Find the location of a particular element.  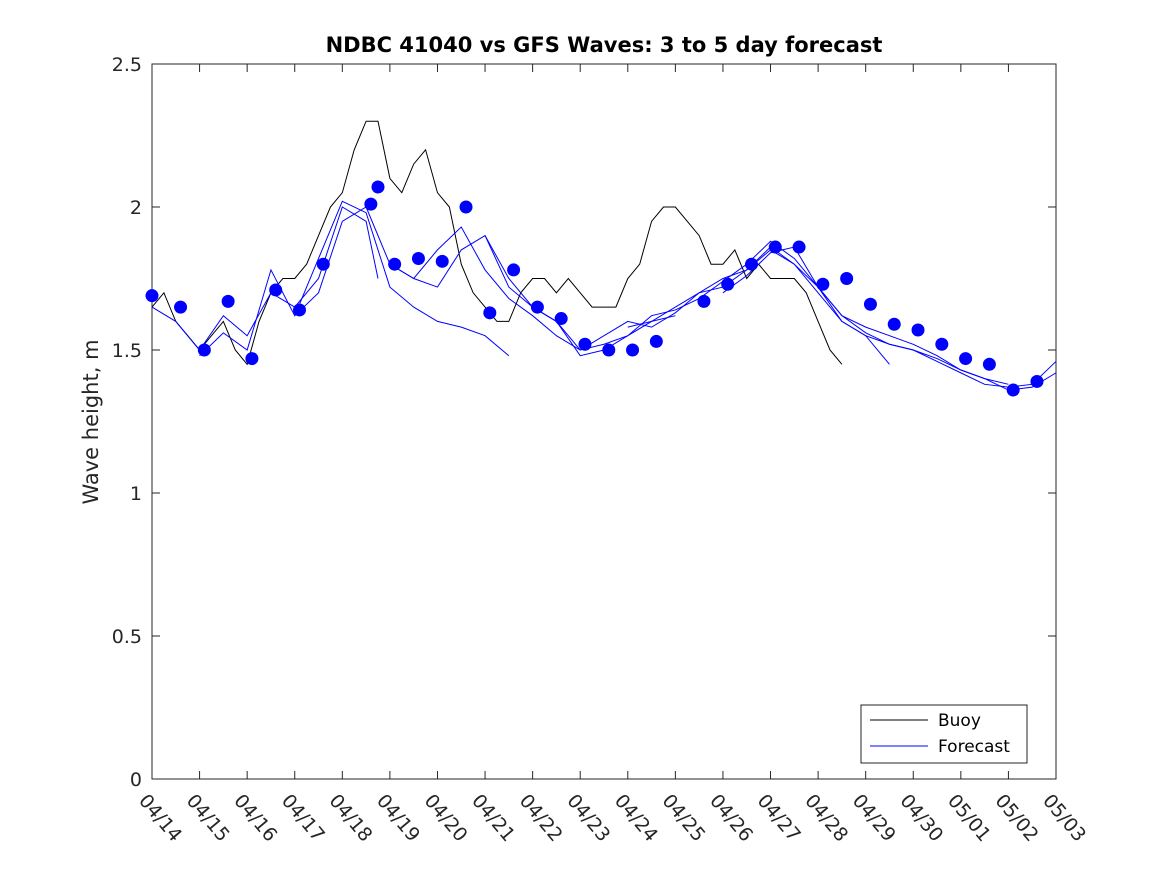

x-tick-label: 05/03 is located at coordinates (1064, 818).